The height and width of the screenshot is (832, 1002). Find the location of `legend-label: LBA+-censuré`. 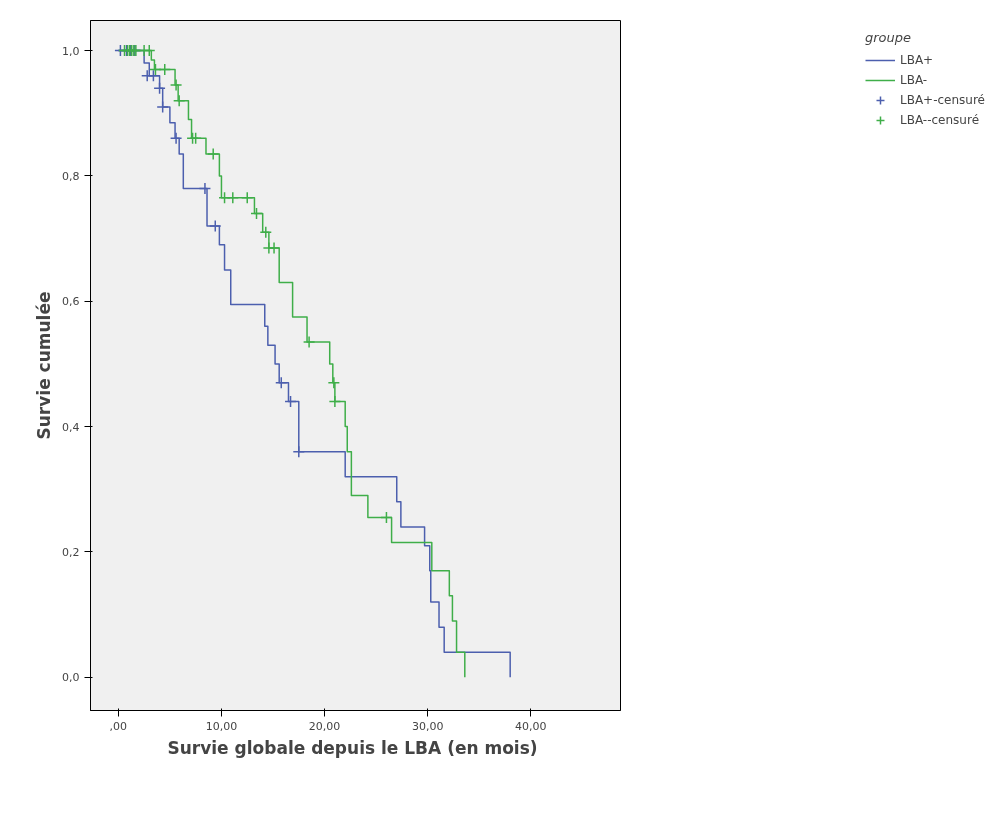

legend-label: LBA+-censuré is located at coordinates (942, 100).